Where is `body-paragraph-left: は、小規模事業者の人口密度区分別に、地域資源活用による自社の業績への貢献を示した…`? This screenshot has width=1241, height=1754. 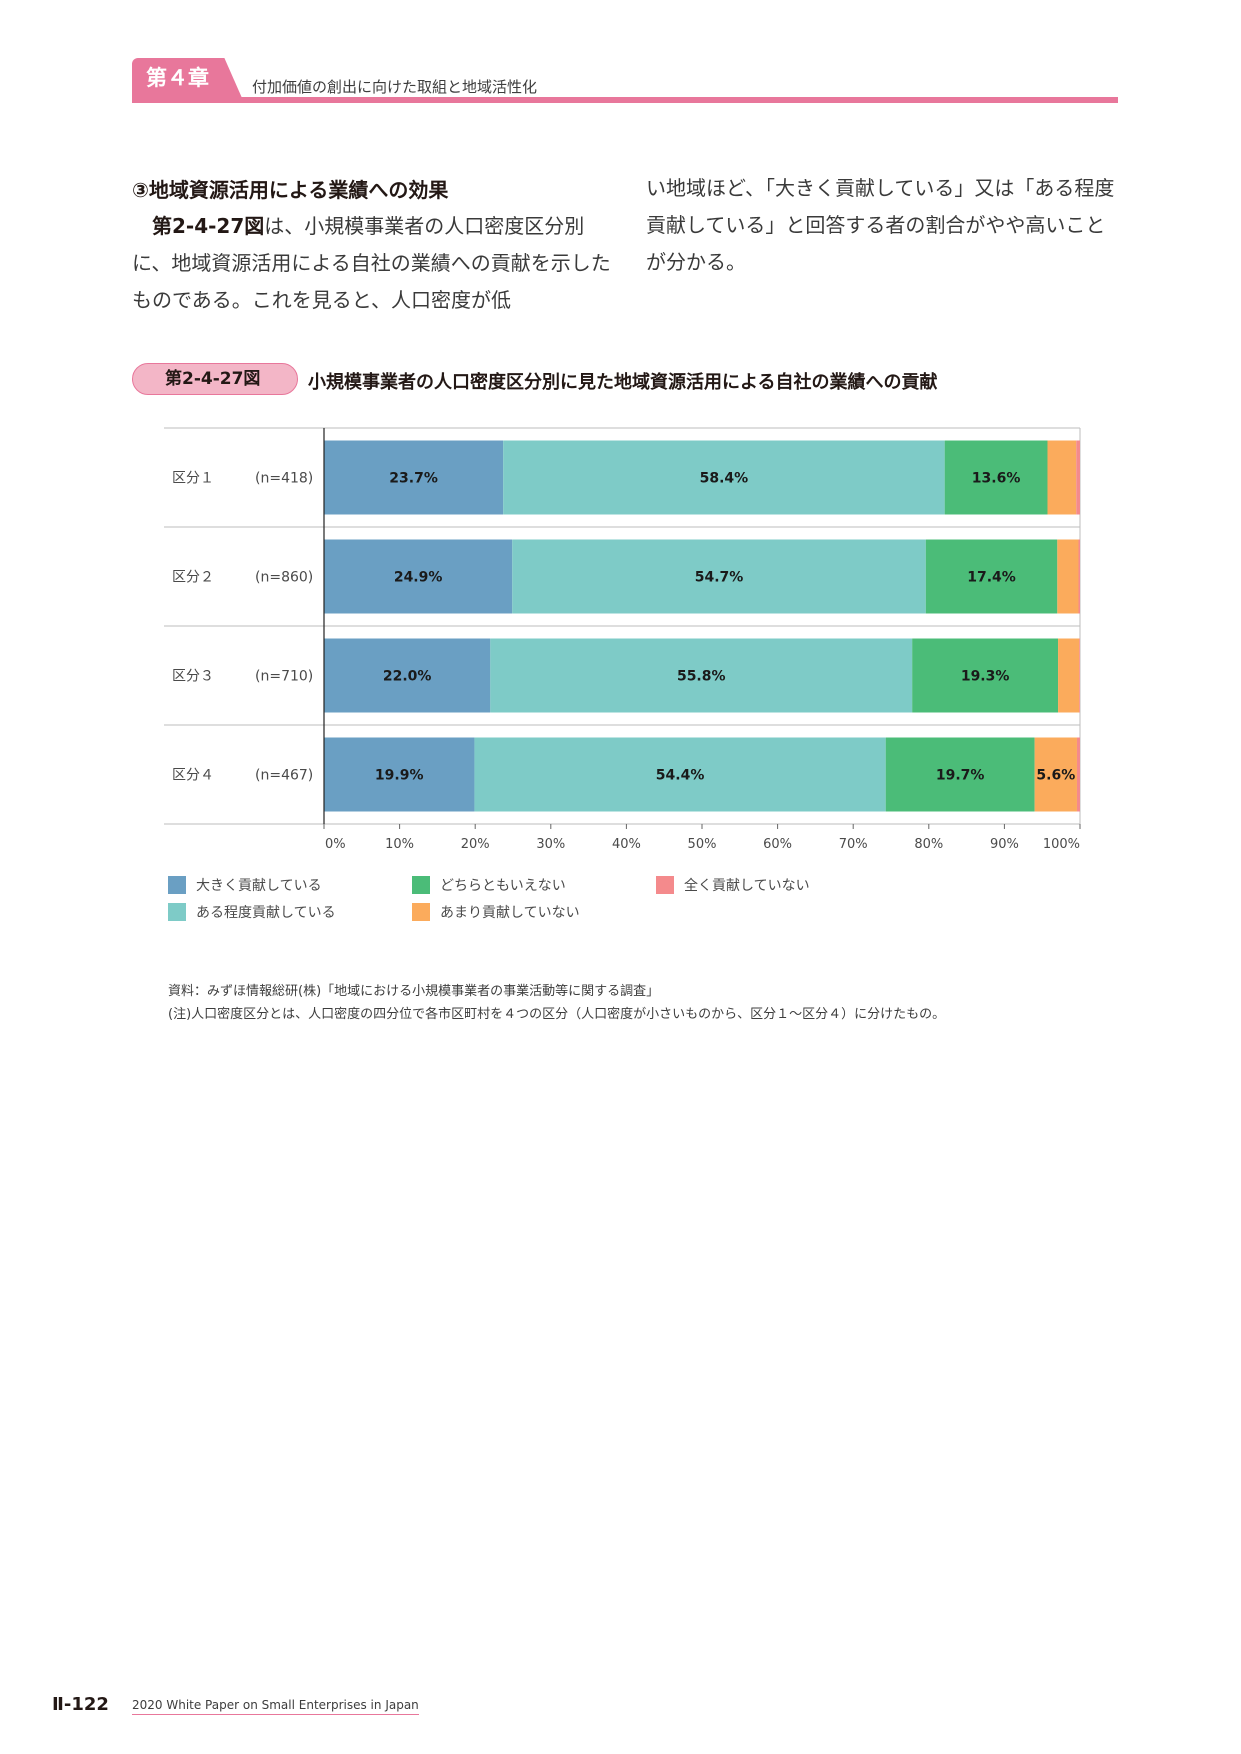 body-paragraph-left: は、小規模事業者の人口密度区分別に、地域資源活用による自社の業績への貢献を示した… is located at coordinates (371, 263).